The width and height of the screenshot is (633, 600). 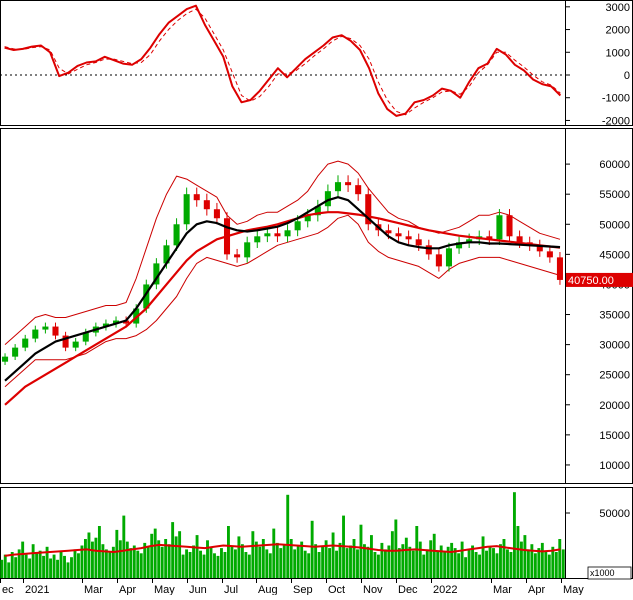 I want to click on price-y-tick-label: 60000, so click(x=614, y=165).